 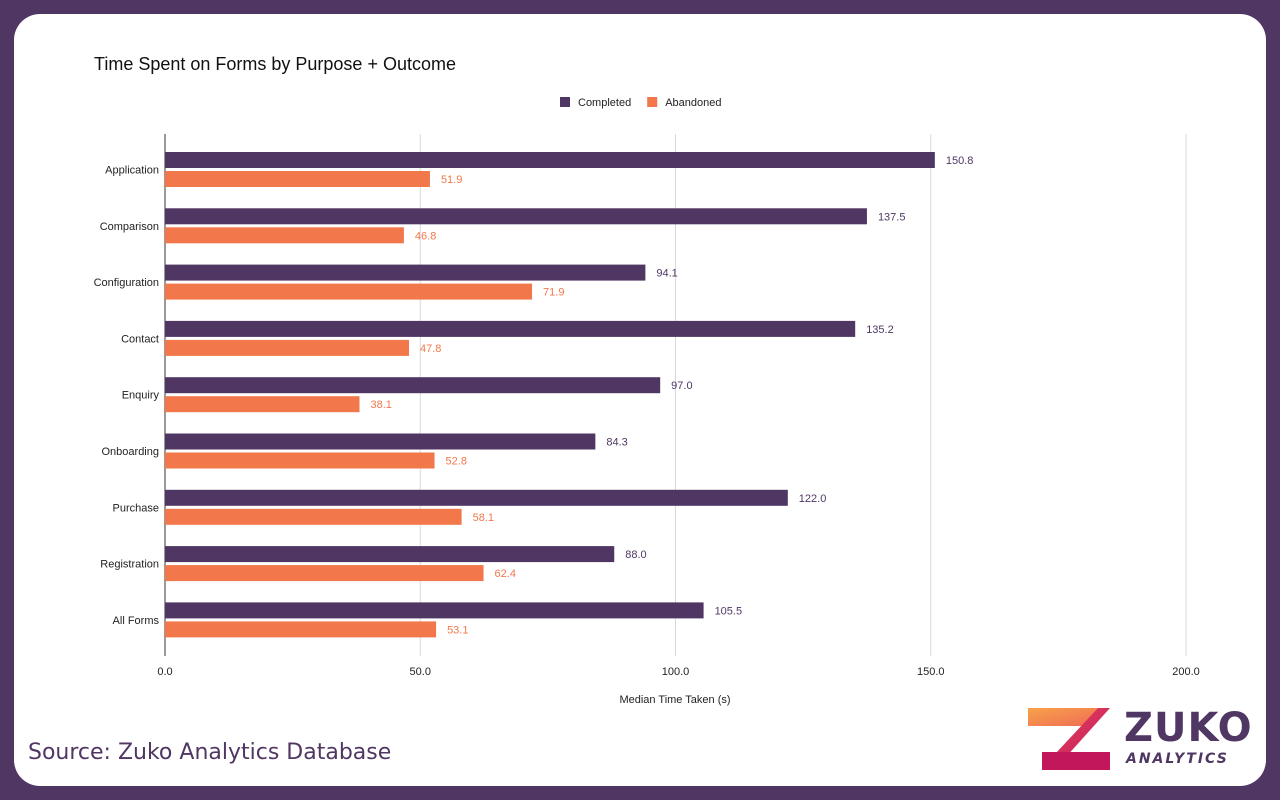 What do you see at coordinates (131, 452) in the screenshot?
I see `category-label-onboarding: Onboarding` at bounding box center [131, 452].